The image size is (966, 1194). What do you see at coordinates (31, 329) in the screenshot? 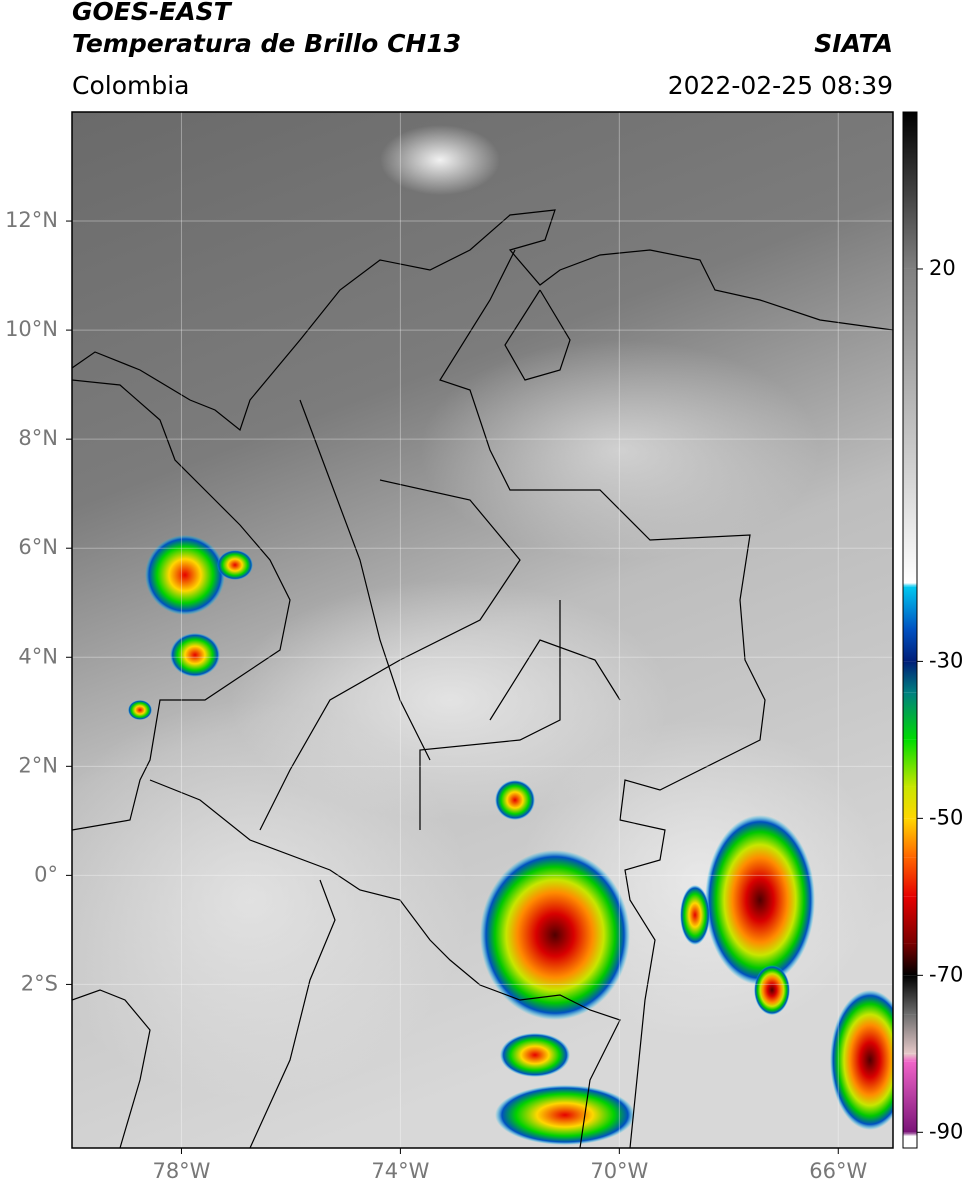
I see `y-tick-label: 10°N` at bounding box center [31, 329].